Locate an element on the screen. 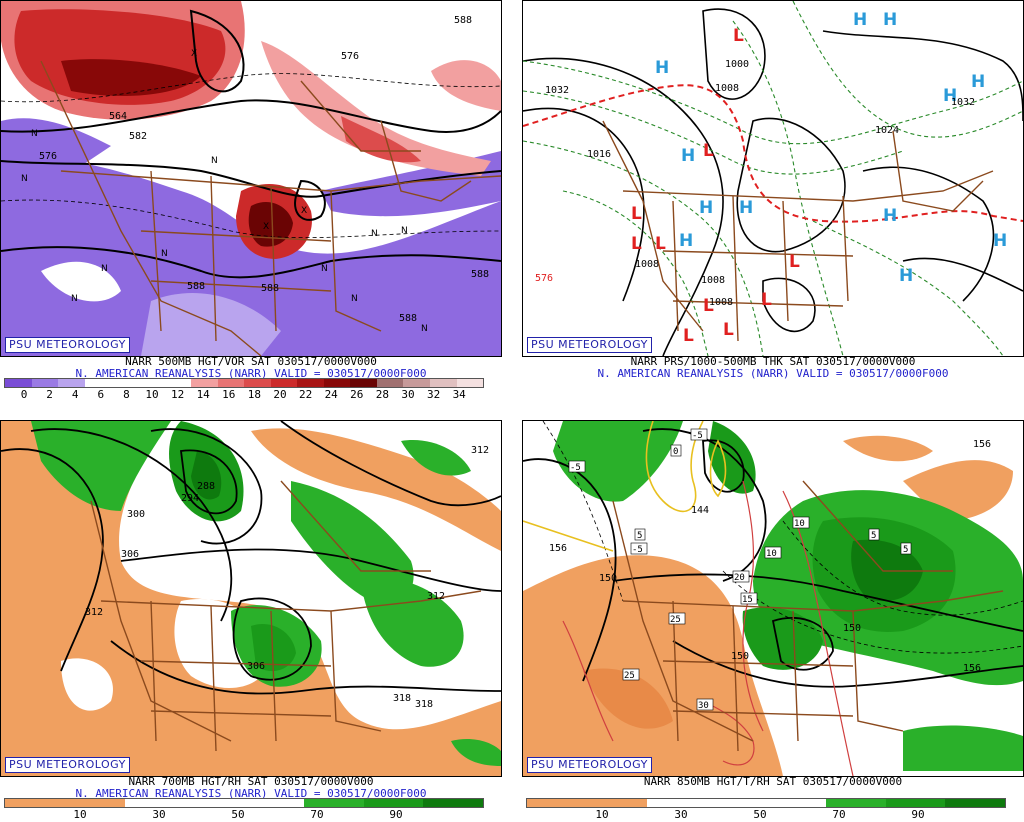 This screenshot has height=822, width=1024. temp-label-box: 15 is located at coordinates (749, 598).